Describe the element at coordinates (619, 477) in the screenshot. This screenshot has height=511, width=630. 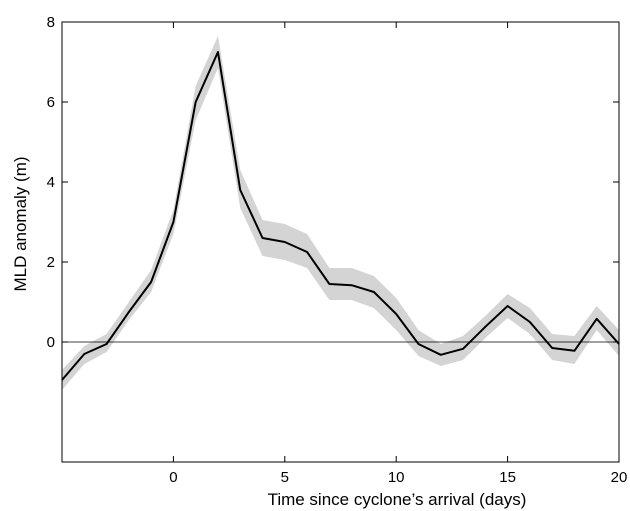
I see `x-tick-label: 20` at that location.